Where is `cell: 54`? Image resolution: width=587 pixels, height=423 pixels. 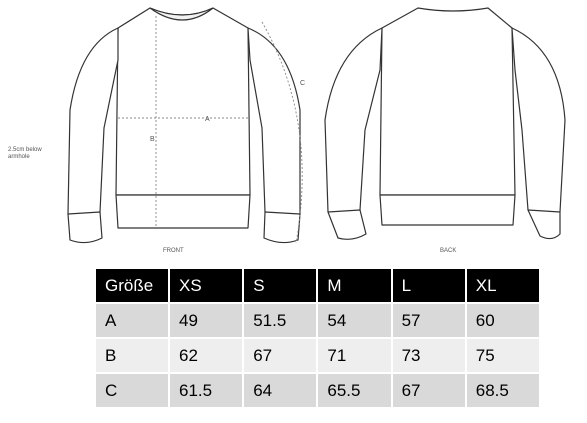
cell: 54 is located at coordinates (355, 321).